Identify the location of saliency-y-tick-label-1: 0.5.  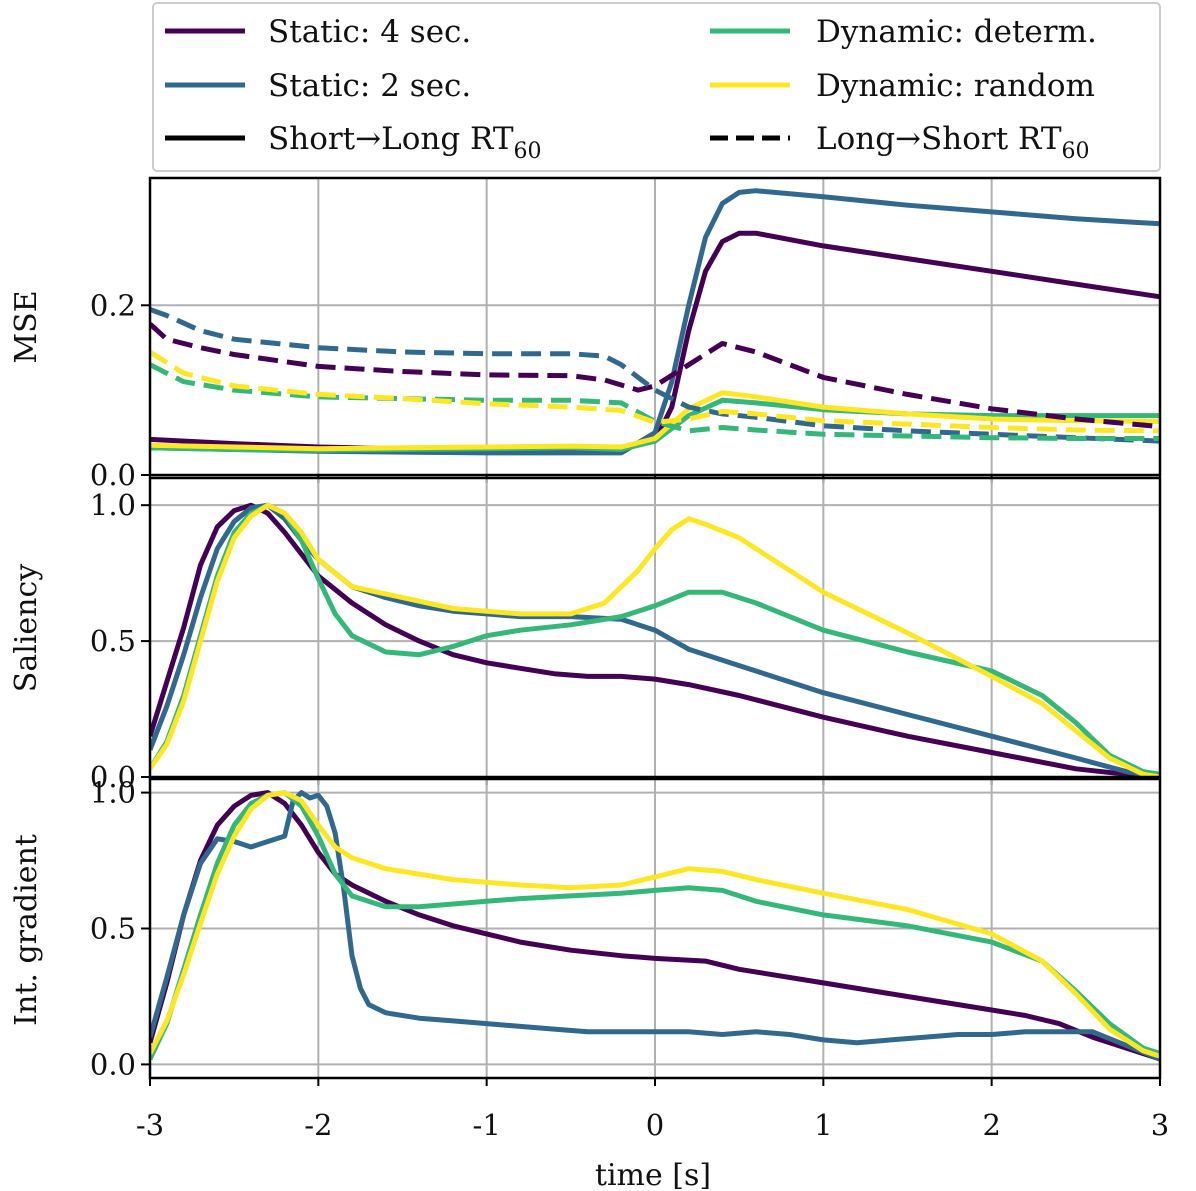
(113, 641).